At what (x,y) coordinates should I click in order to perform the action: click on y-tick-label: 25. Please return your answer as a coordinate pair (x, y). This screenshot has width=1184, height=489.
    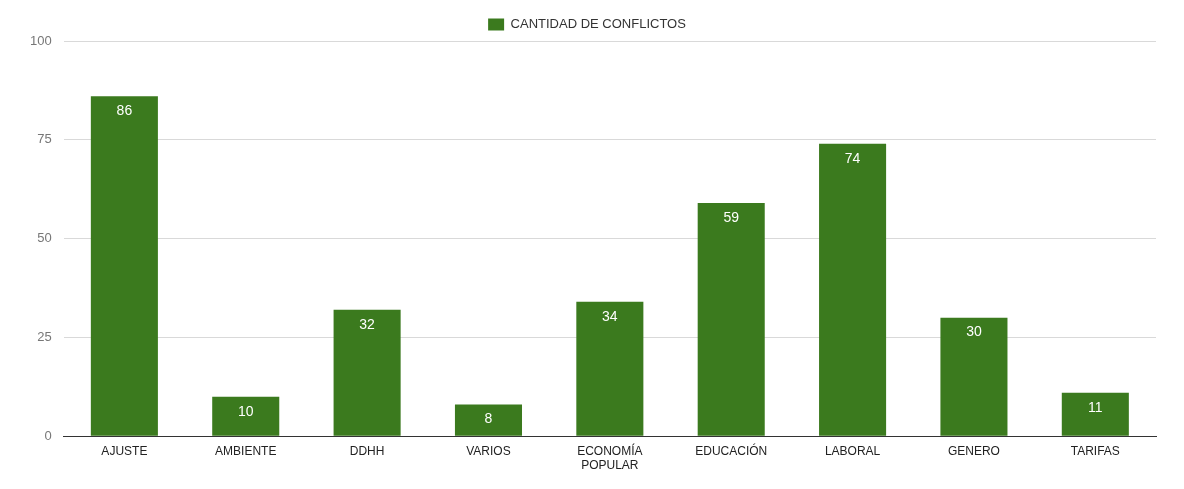
    Looking at the image, I should click on (44, 336).